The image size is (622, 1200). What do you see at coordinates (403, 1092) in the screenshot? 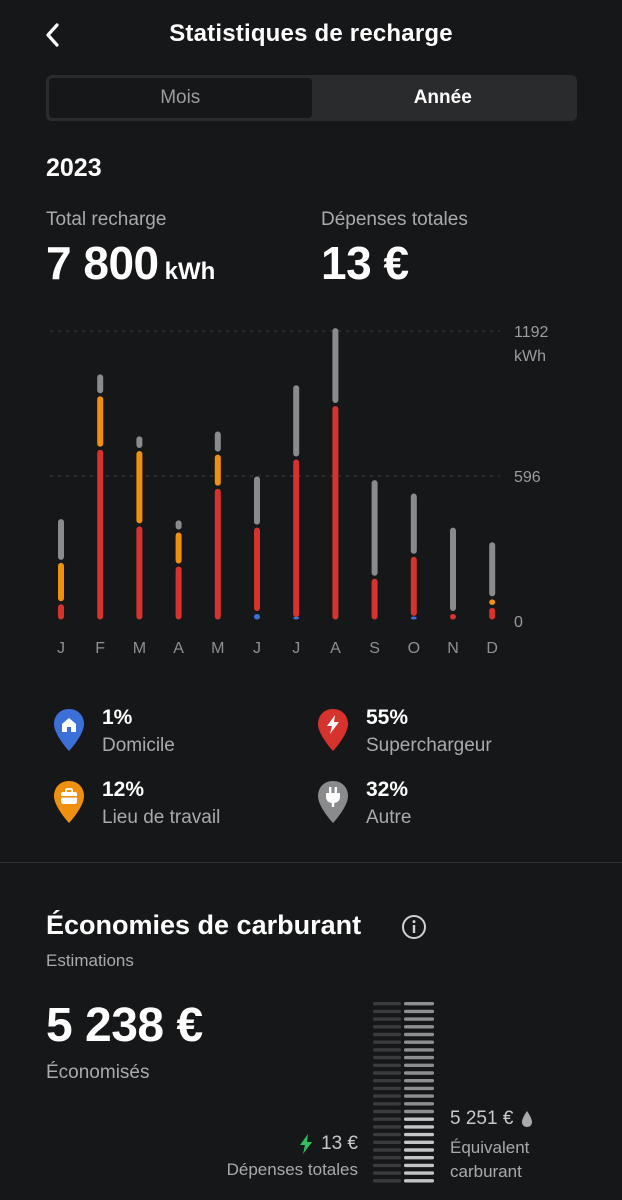
I see `savings-comparison-graphic` at bounding box center [403, 1092].